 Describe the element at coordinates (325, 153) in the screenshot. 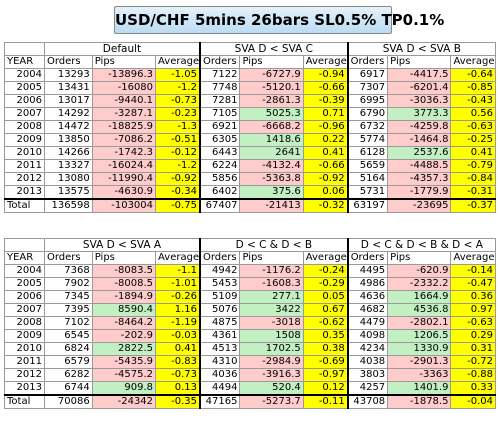

I see `average-cell: 0.41` at that location.